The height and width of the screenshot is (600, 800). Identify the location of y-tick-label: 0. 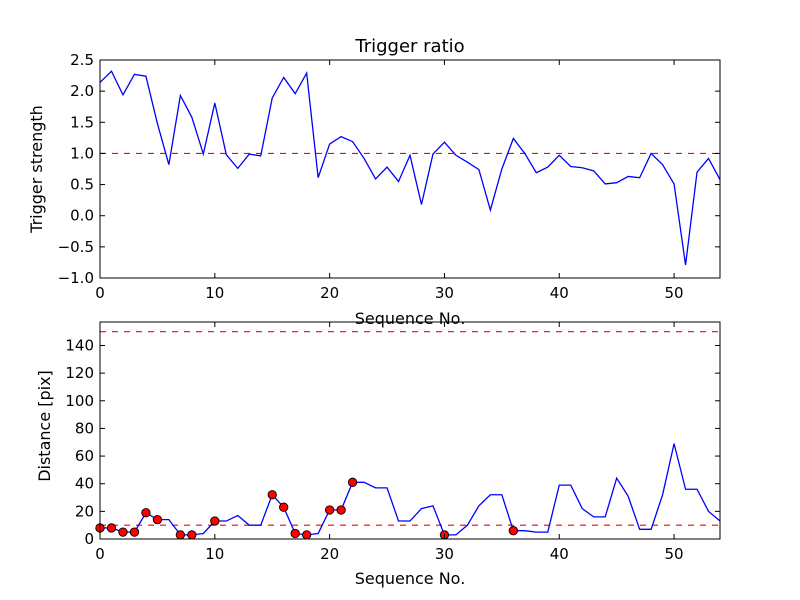
(89, 539).